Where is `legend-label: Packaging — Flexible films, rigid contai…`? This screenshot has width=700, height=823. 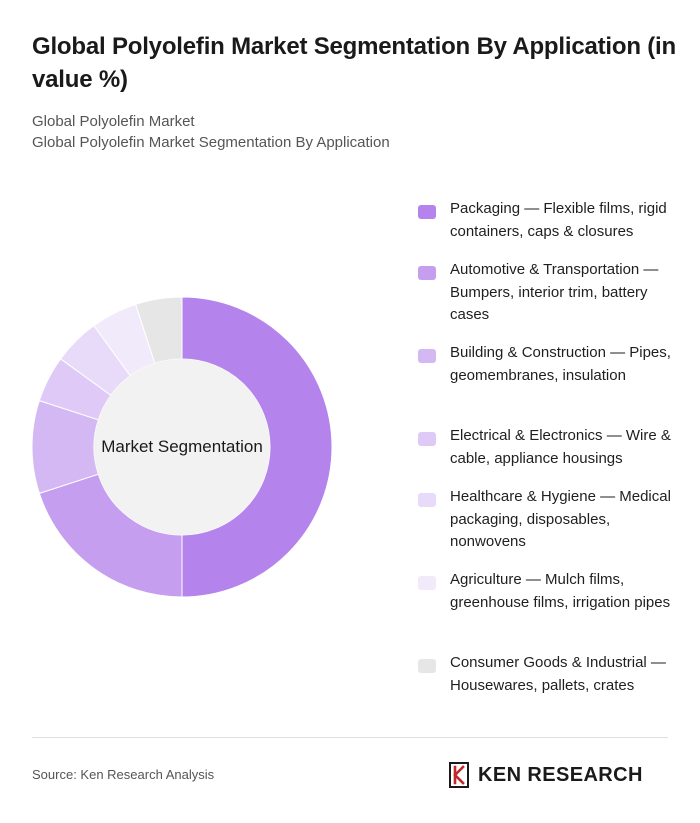 legend-label: Packaging — Flexible films, rigid contai… is located at coordinates (558, 220).